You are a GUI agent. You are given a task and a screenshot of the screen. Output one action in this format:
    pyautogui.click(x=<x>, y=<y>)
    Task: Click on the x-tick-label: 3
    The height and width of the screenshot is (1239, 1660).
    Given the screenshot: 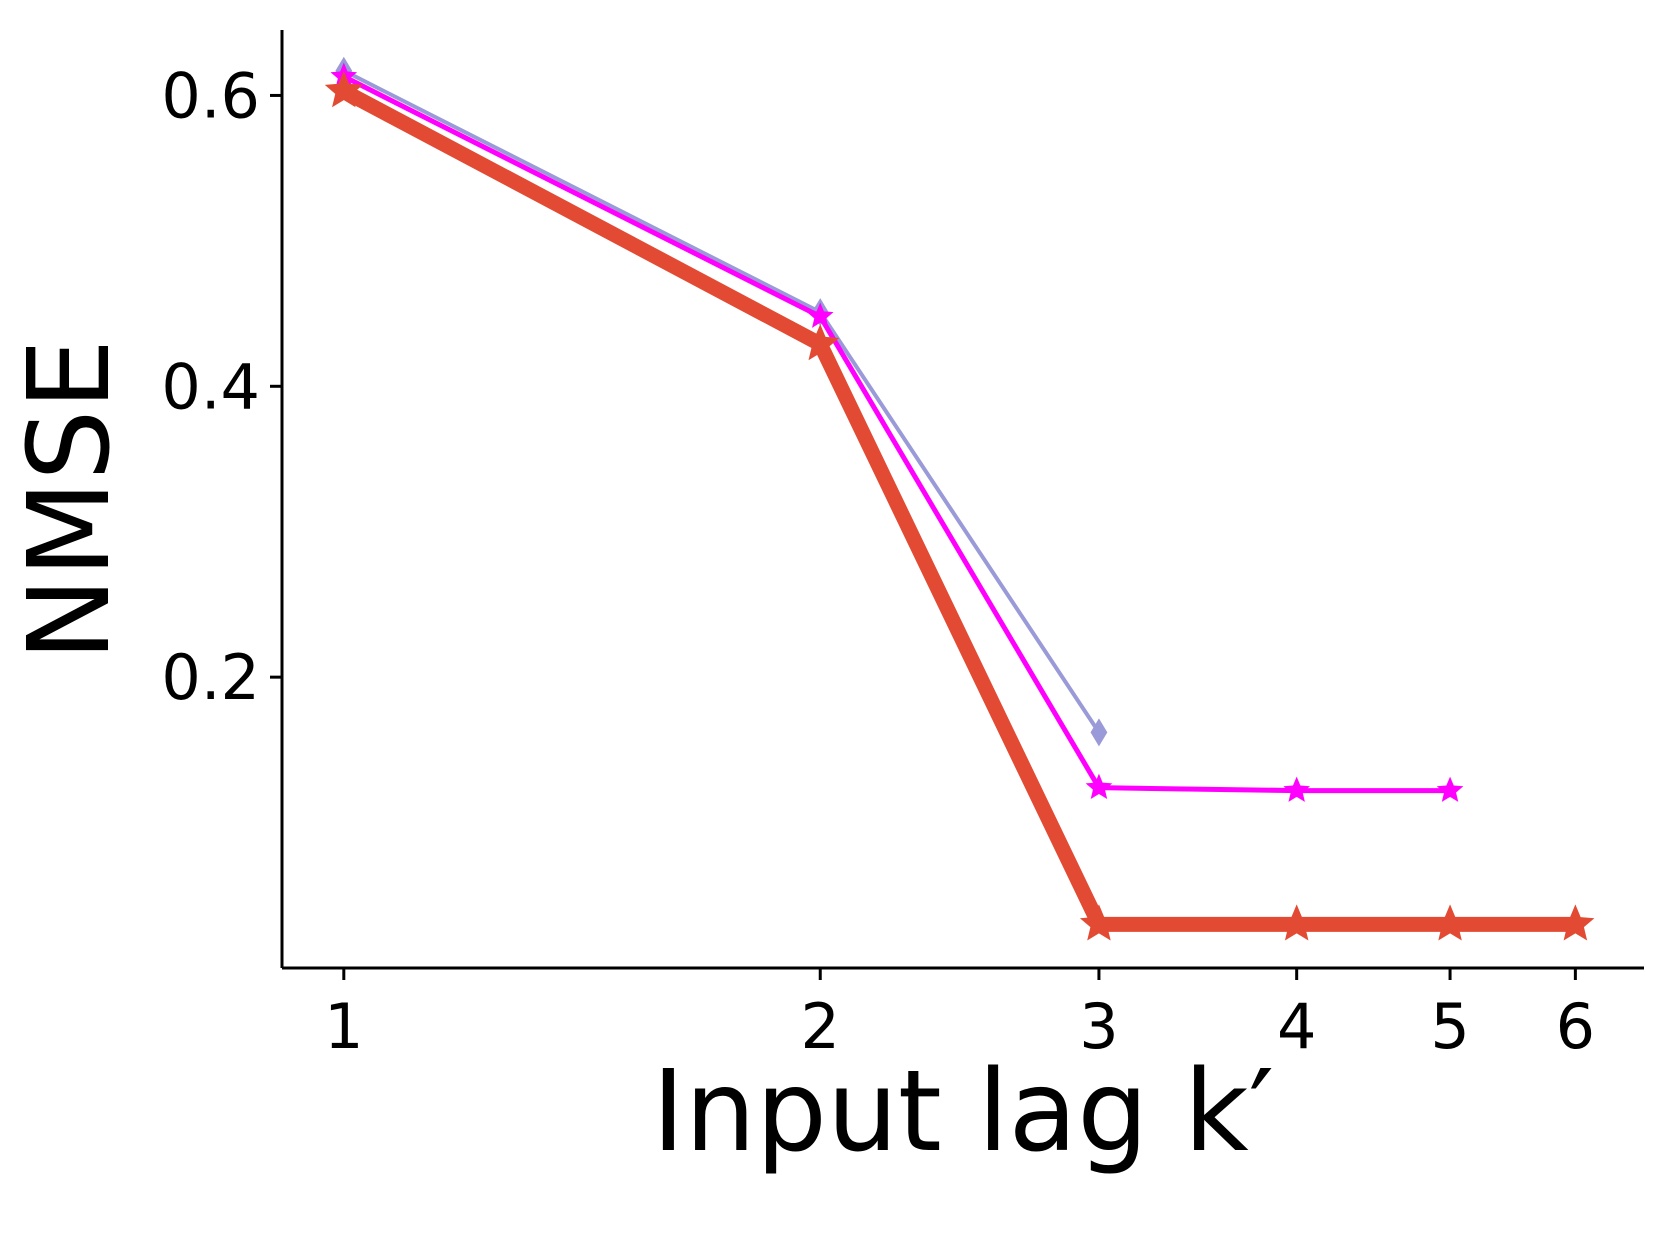 What is the action you would take?
    pyautogui.click(x=1098, y=1026)
    